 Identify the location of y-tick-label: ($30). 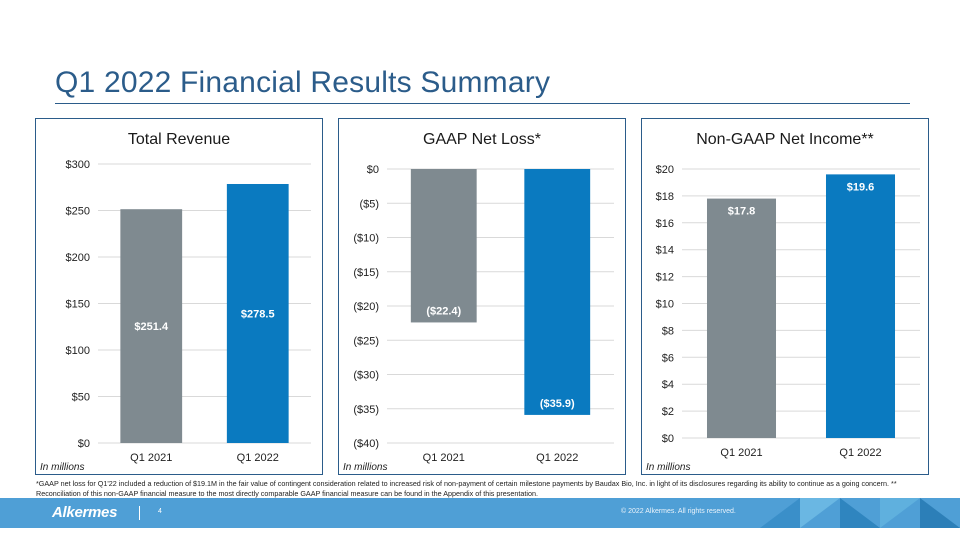
(366, 376).